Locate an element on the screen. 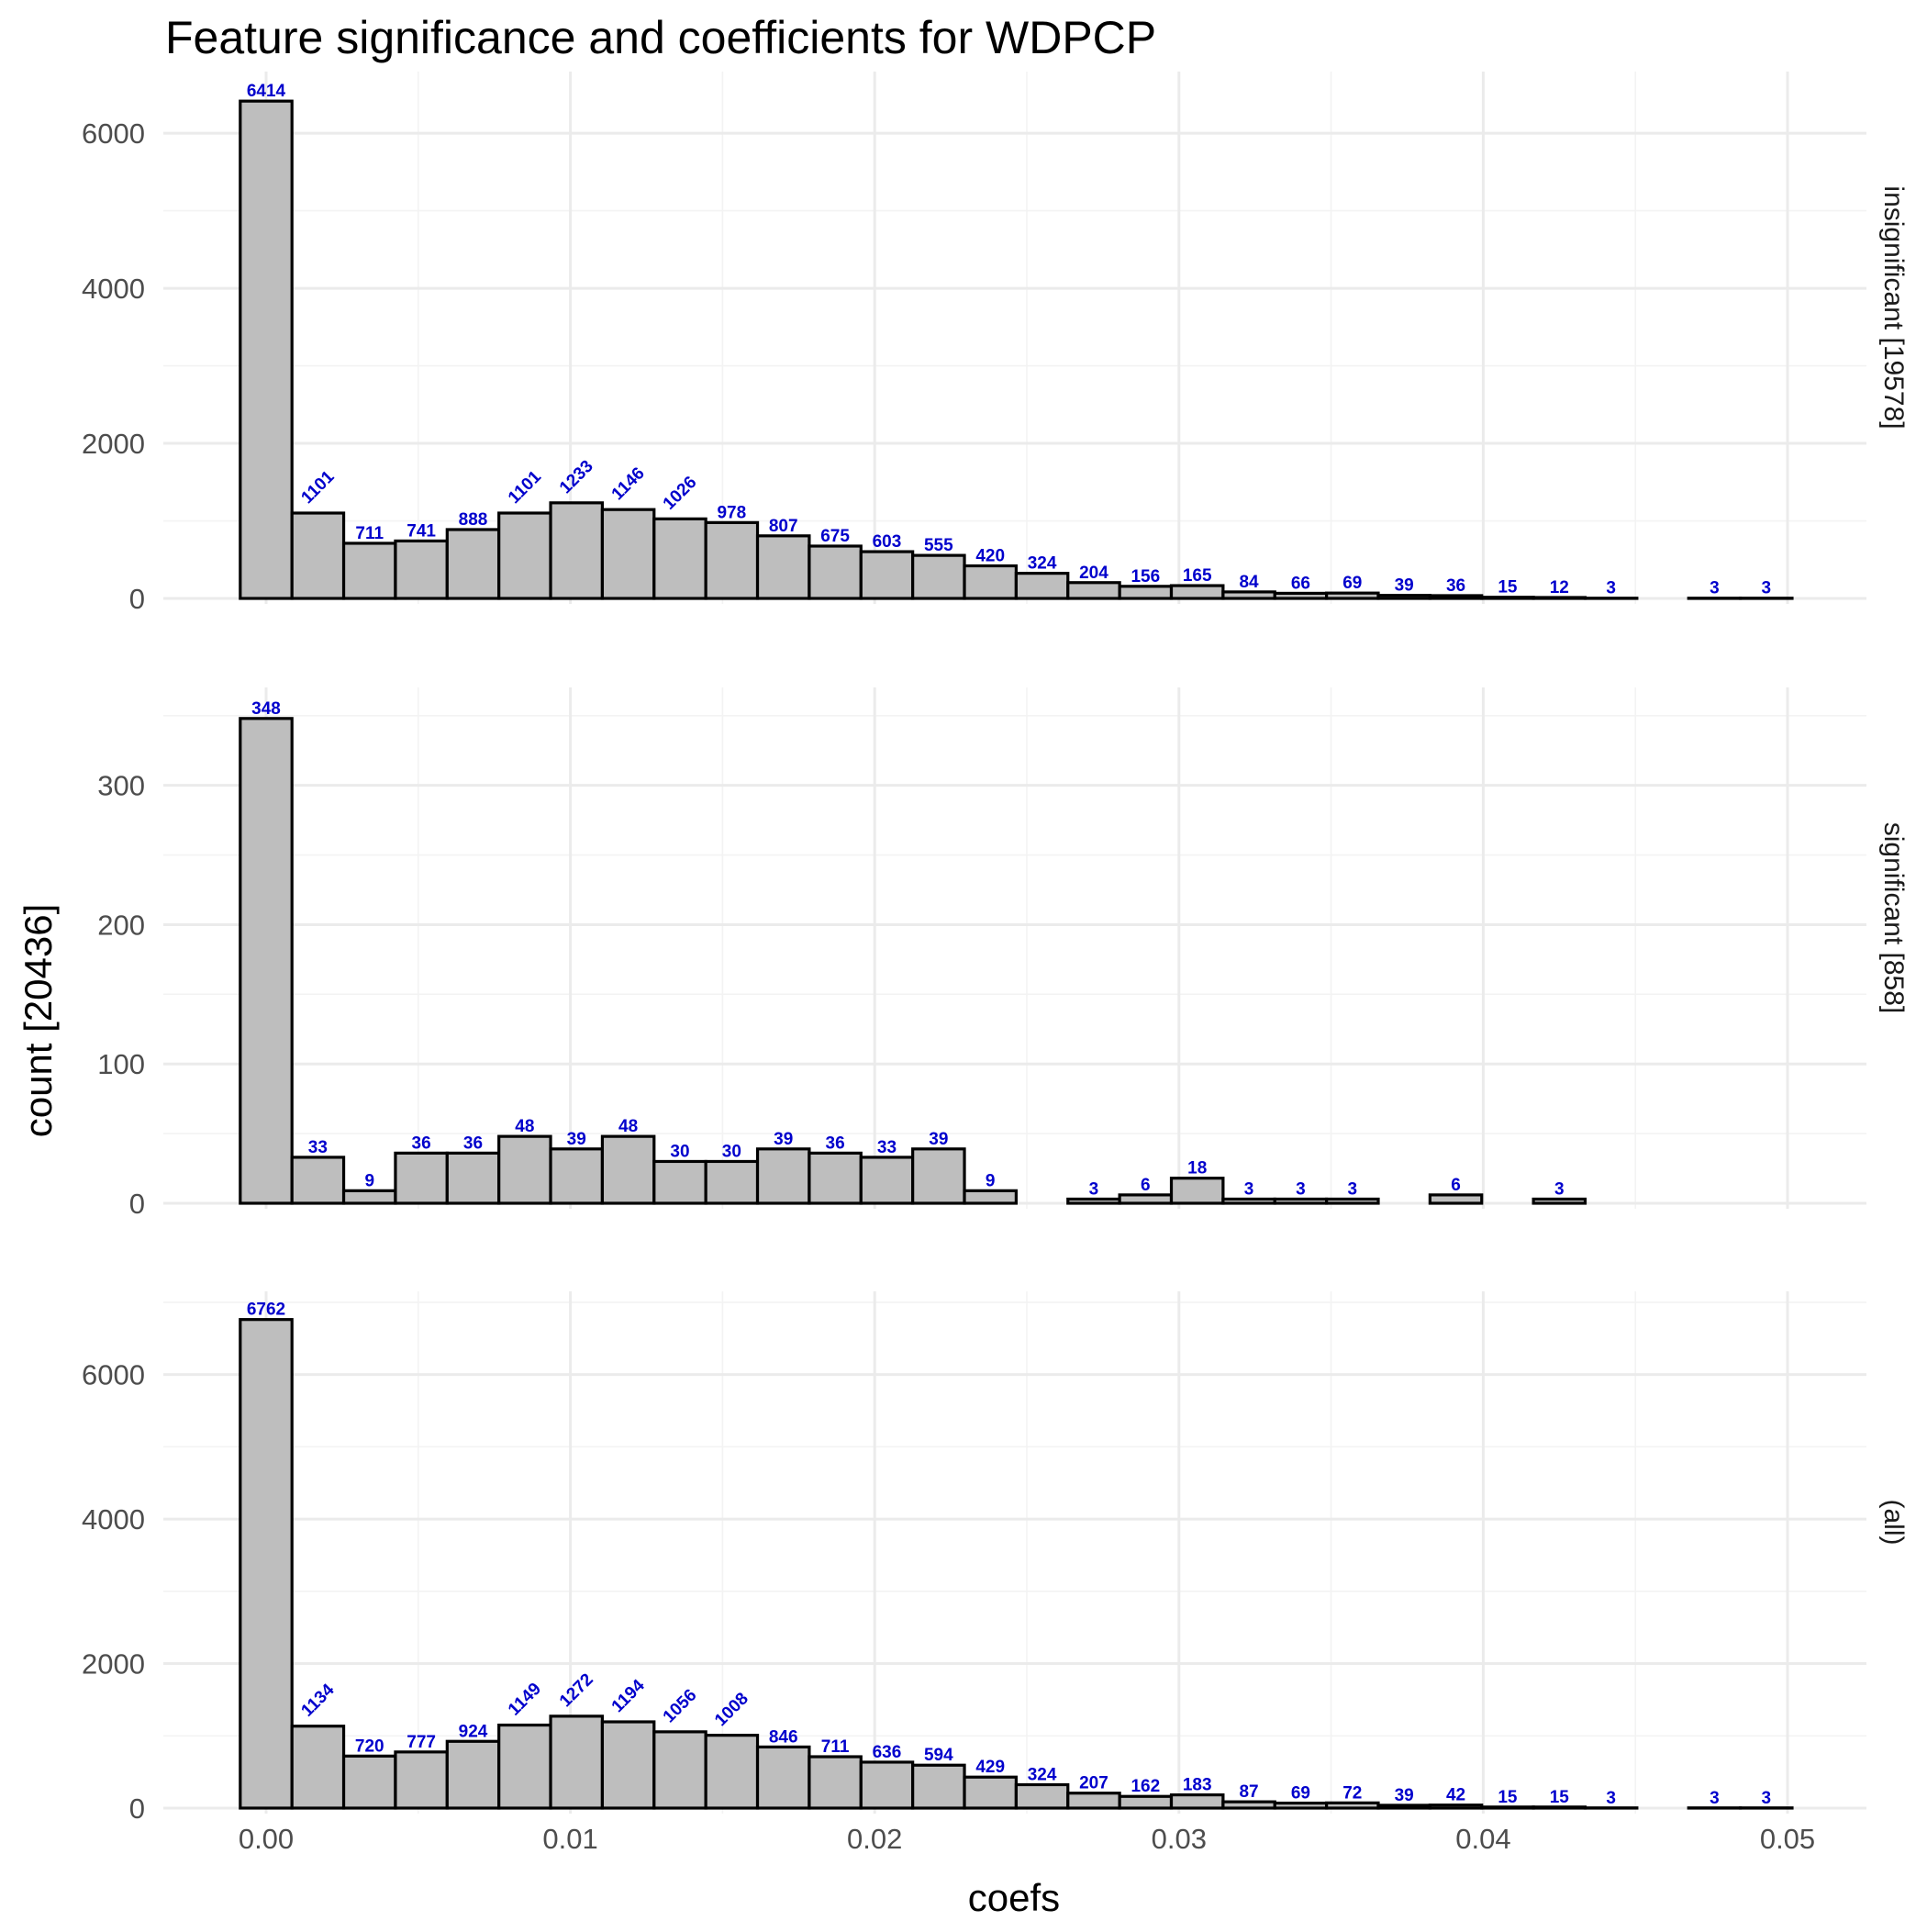 This screenshot has height=1932, width=1927. bar-value-label: 12 is located at coordinates (1559, 587).